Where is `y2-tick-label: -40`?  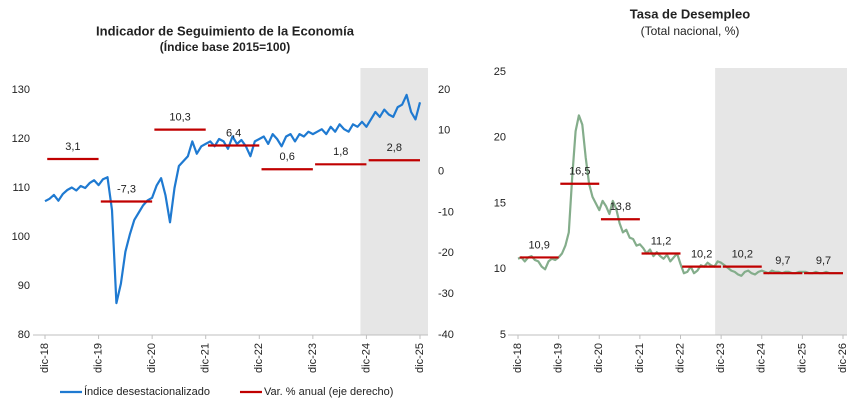
y2-tick-label: -40 is located at coordinates (446, 335).